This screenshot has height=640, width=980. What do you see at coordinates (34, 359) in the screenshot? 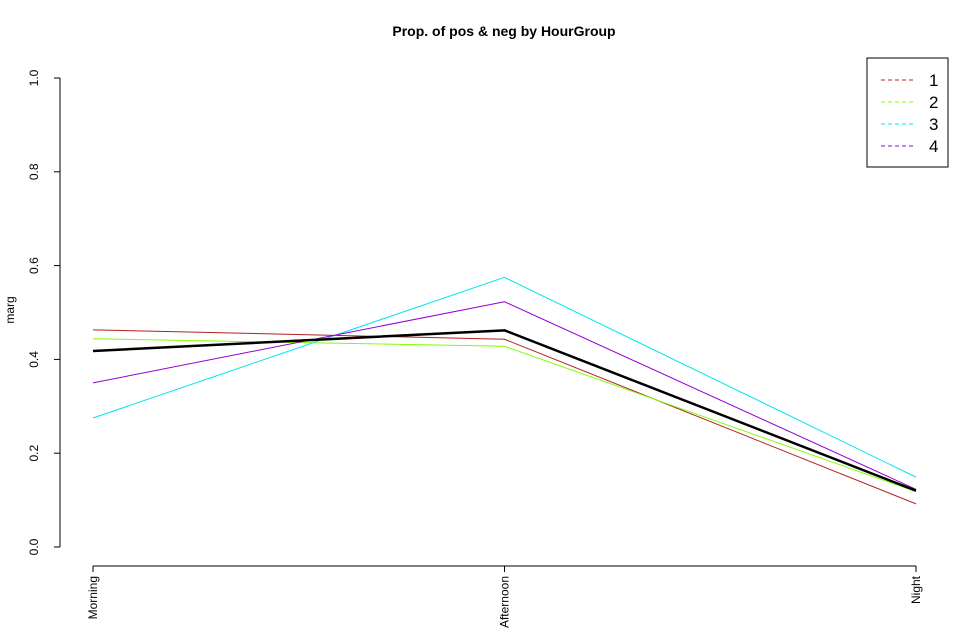
I see `y-tick-label: 0.4` at bounding box center [34, 359].